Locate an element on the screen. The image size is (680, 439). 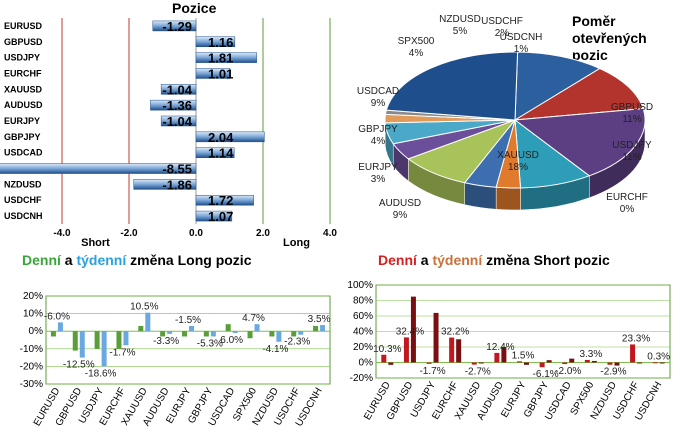
short-title-weekly: týdenní is located at coordinates (457, 260).